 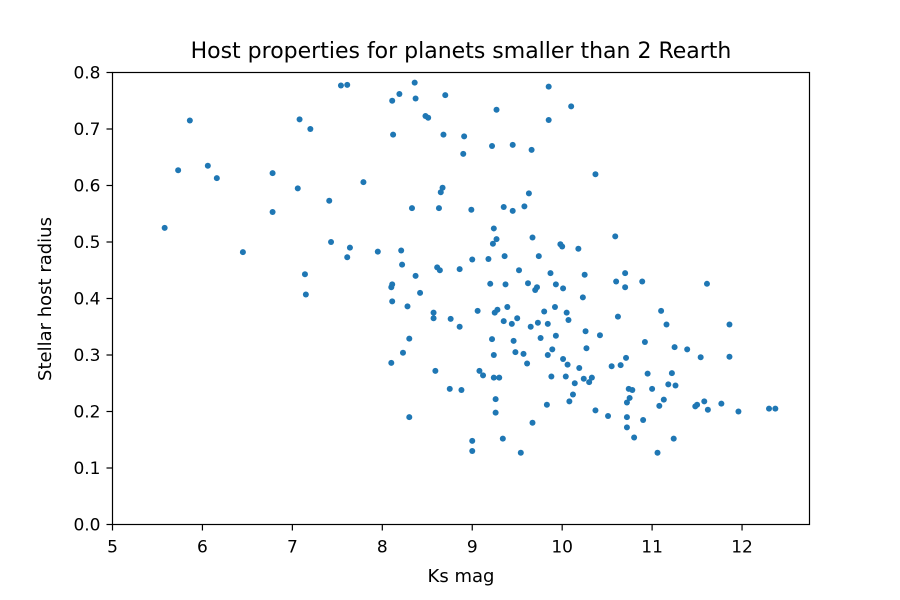 I want to click on y-tick-label: 0.4, so click(x=86, y=300).